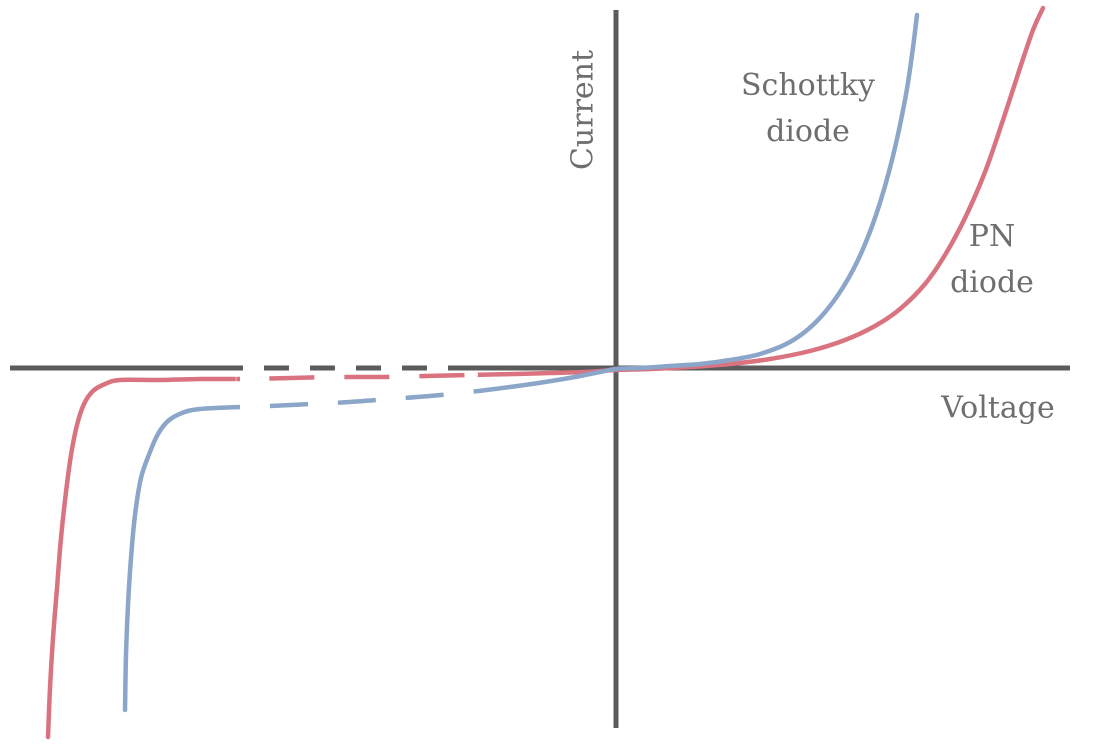 The width and height of the screenshot is (1097, 746). What do you see at coordinates (992, 260) in the screenshot?
I see `pn-diode-label: PN diode` at bounding box center [992, 260].